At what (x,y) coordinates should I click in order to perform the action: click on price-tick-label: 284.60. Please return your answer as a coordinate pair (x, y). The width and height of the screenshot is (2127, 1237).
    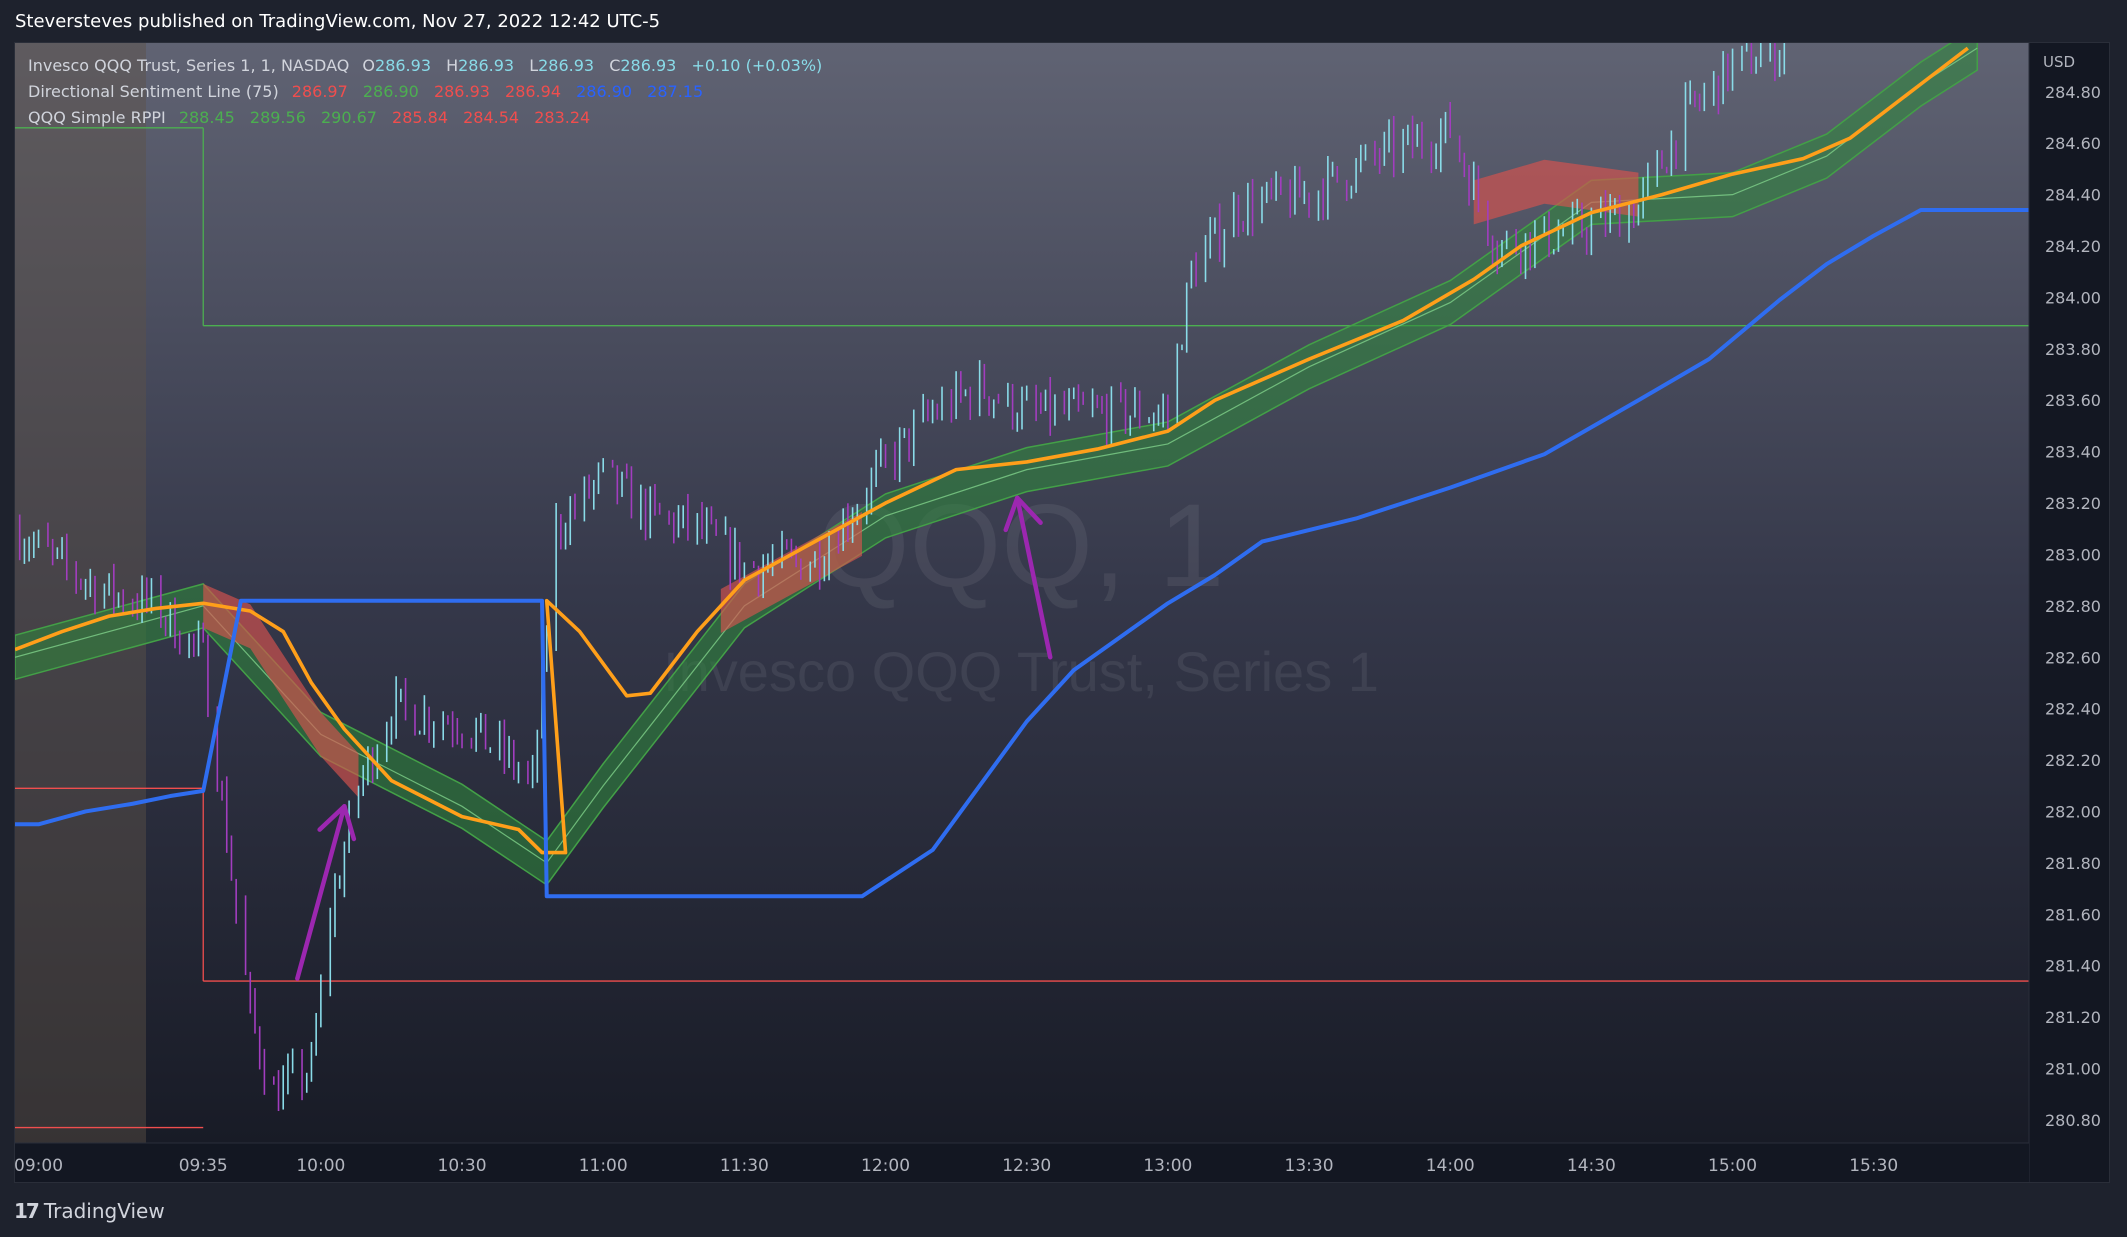
    Looking at the image, I should click on (2073, 143).